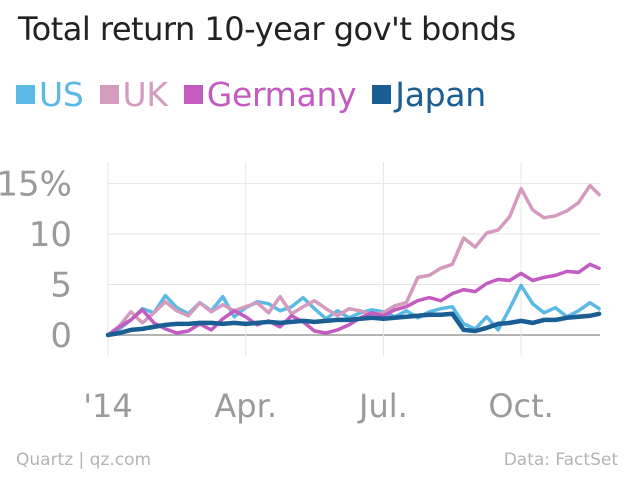 Image resolution: width=640 pixels, height=489 pixels. What do you see at coordinates (440, 94) in the screenshot?
I see `legend-label-japan: Japan` at bounding box center [440, 94].